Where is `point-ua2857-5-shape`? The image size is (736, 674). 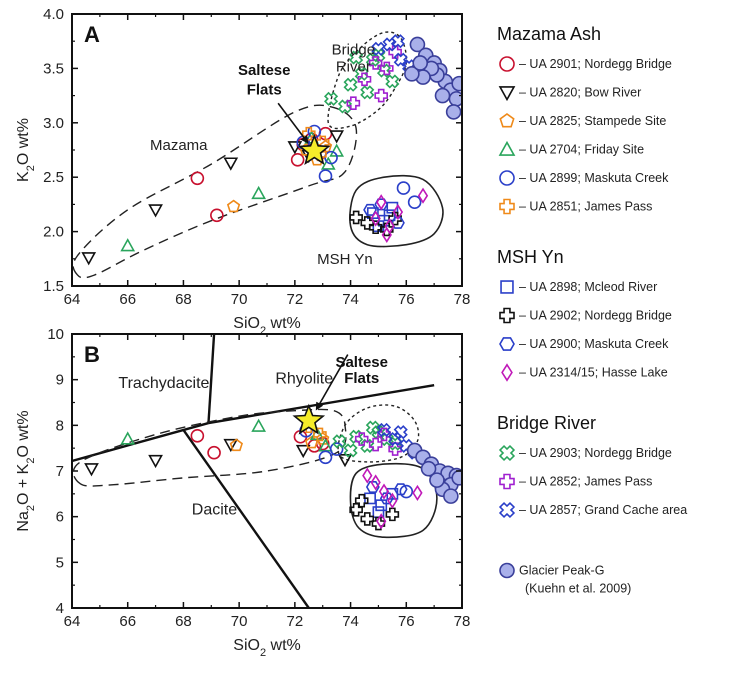 point-ua2857-5-shape is located at coordinates (397, 41).